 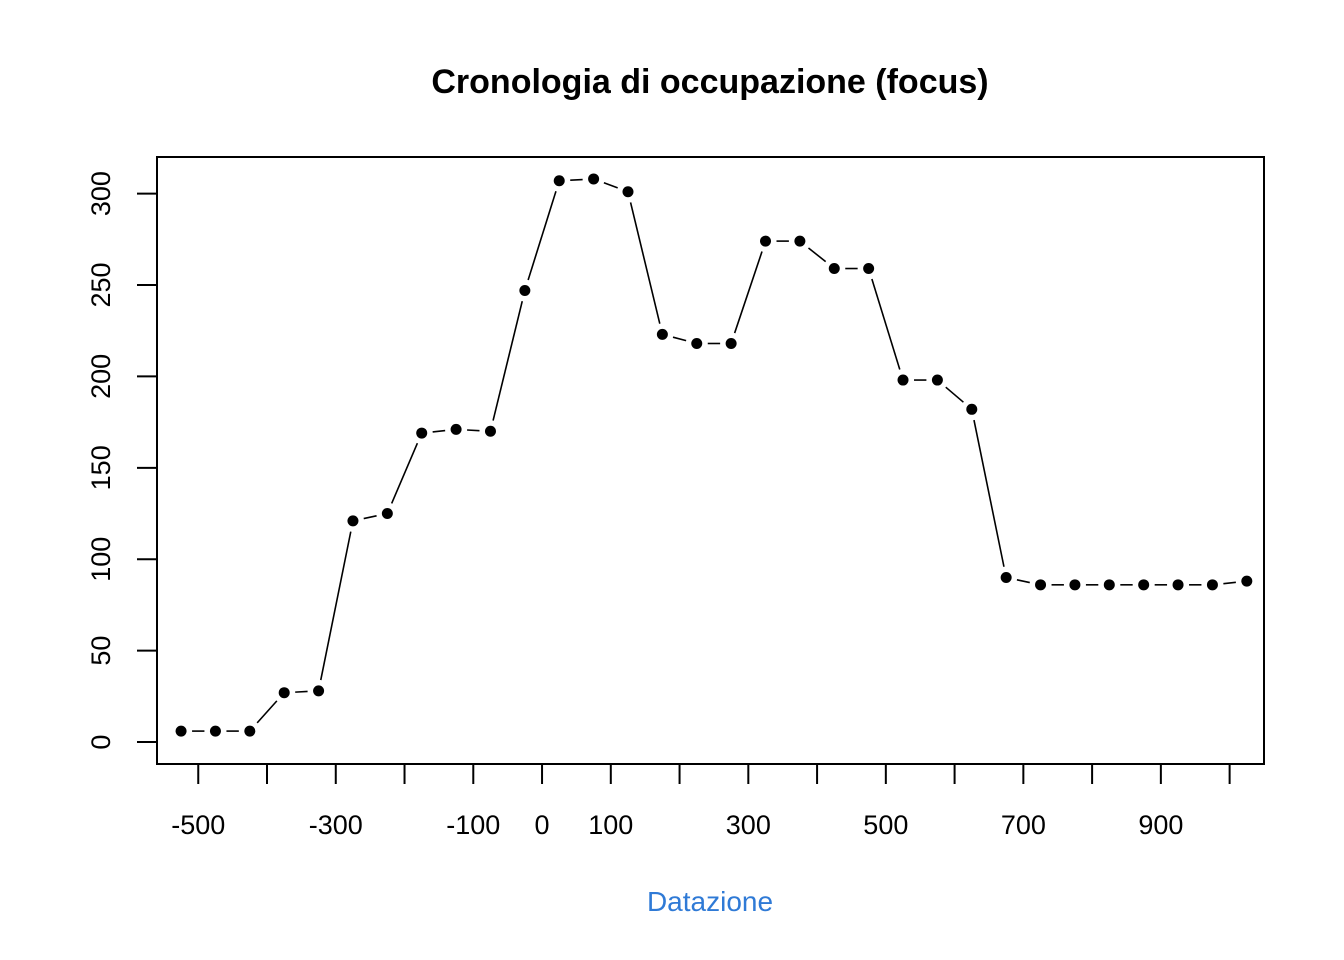 I want to click on x-tick-label: 700, so click(x=1023, y=825).